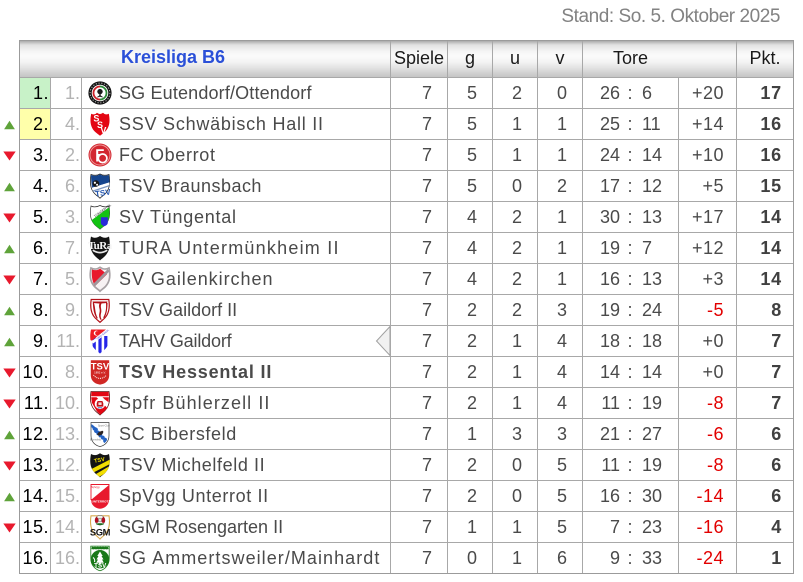 The height and width of the screenshot is (582, 803). Describe the element at coordinates (104, 333) in the screenshot. I see `svg-text: TAHV GAILDORF` at that location.